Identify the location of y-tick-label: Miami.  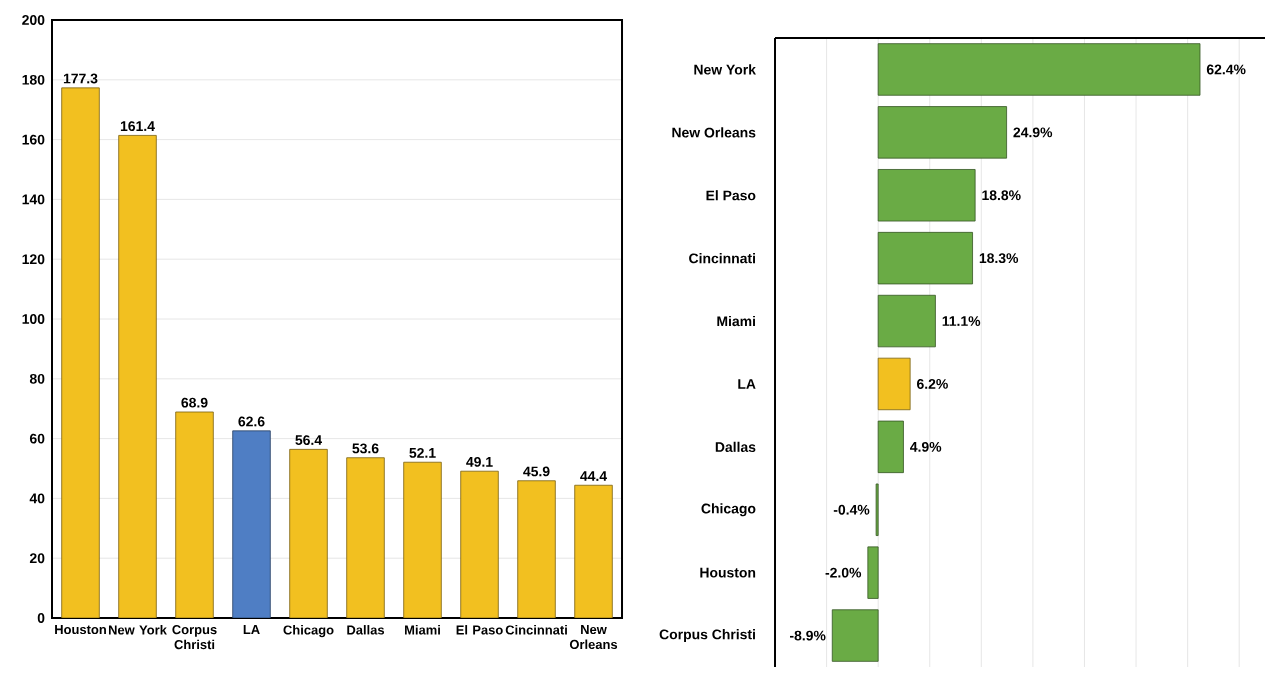
(736, 321).